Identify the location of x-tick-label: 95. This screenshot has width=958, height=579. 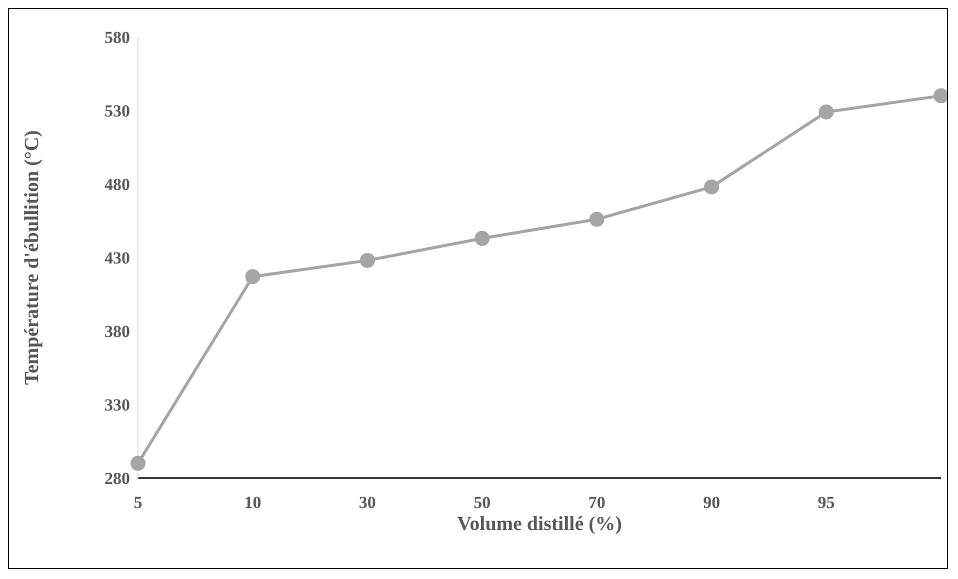
(826, 502).